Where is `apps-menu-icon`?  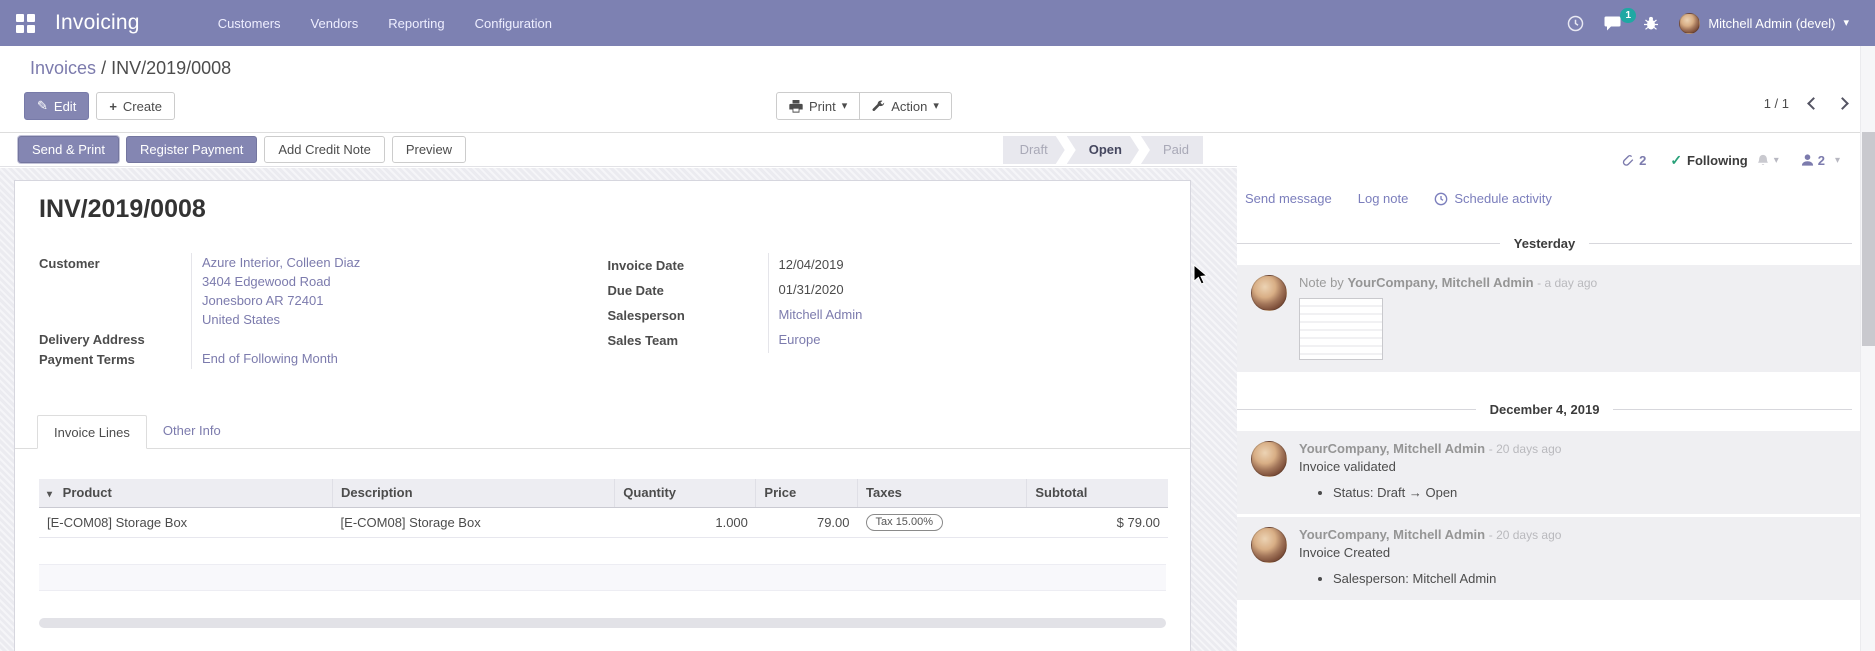 apps-menu-icon is located at coordinates (25, 23).